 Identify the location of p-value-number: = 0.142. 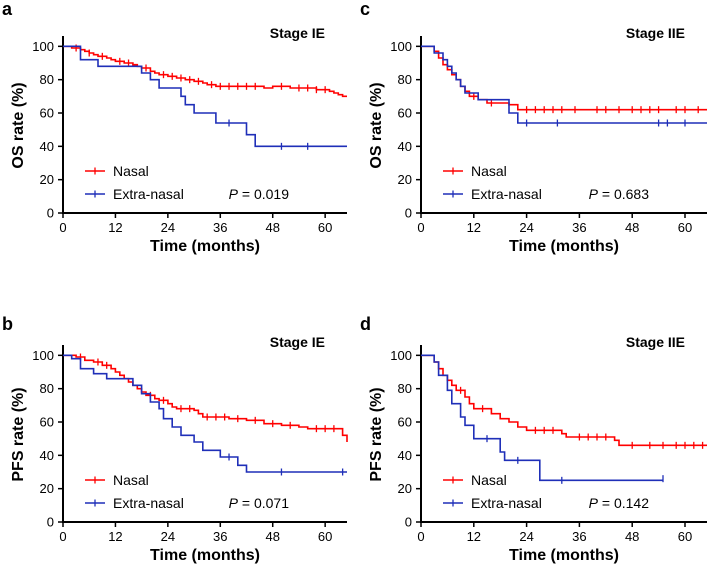
(623, 503).